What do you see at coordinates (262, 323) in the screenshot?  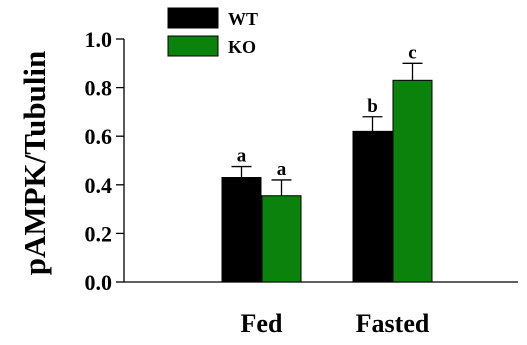 I see `x-tick-label-0: Fed` at bounding box center [262, 323].